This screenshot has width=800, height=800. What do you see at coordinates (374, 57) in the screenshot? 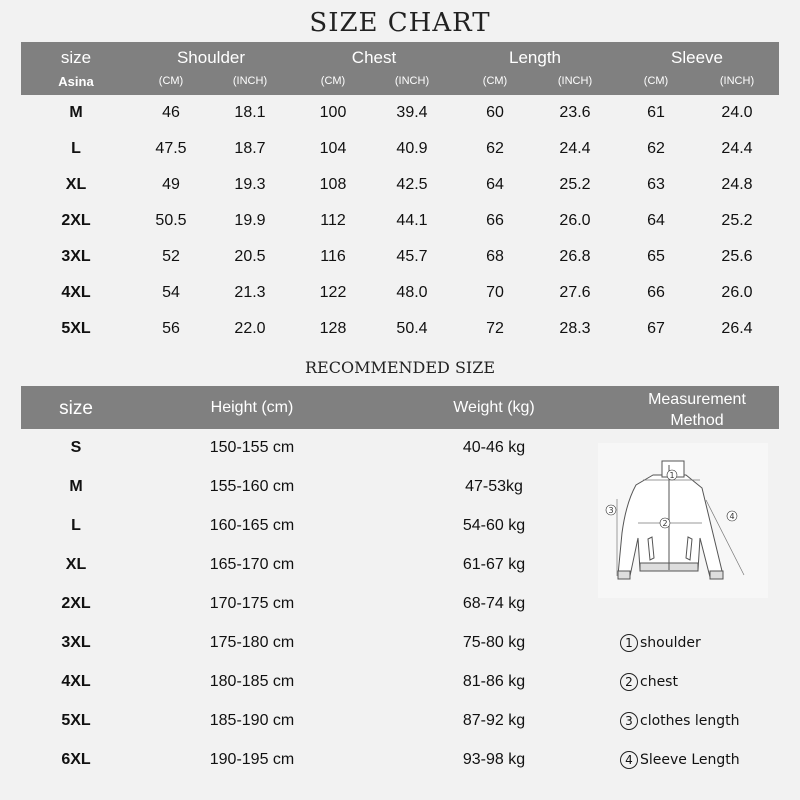
I see `header-chest: Chest` at bounding box center [374, 57].